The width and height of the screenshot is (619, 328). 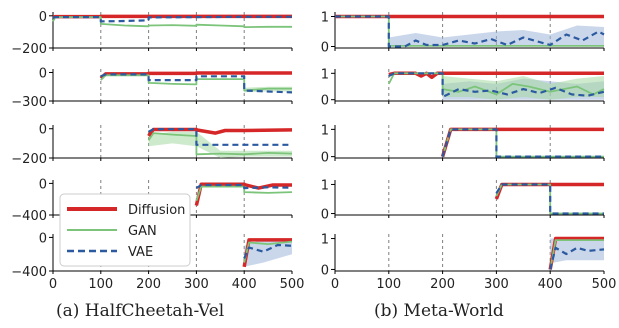 What do you see at coordinates (152, 33) in the screenshot?
I see `subplot-a-1: 0 −200` at bounding box center [152, 33].